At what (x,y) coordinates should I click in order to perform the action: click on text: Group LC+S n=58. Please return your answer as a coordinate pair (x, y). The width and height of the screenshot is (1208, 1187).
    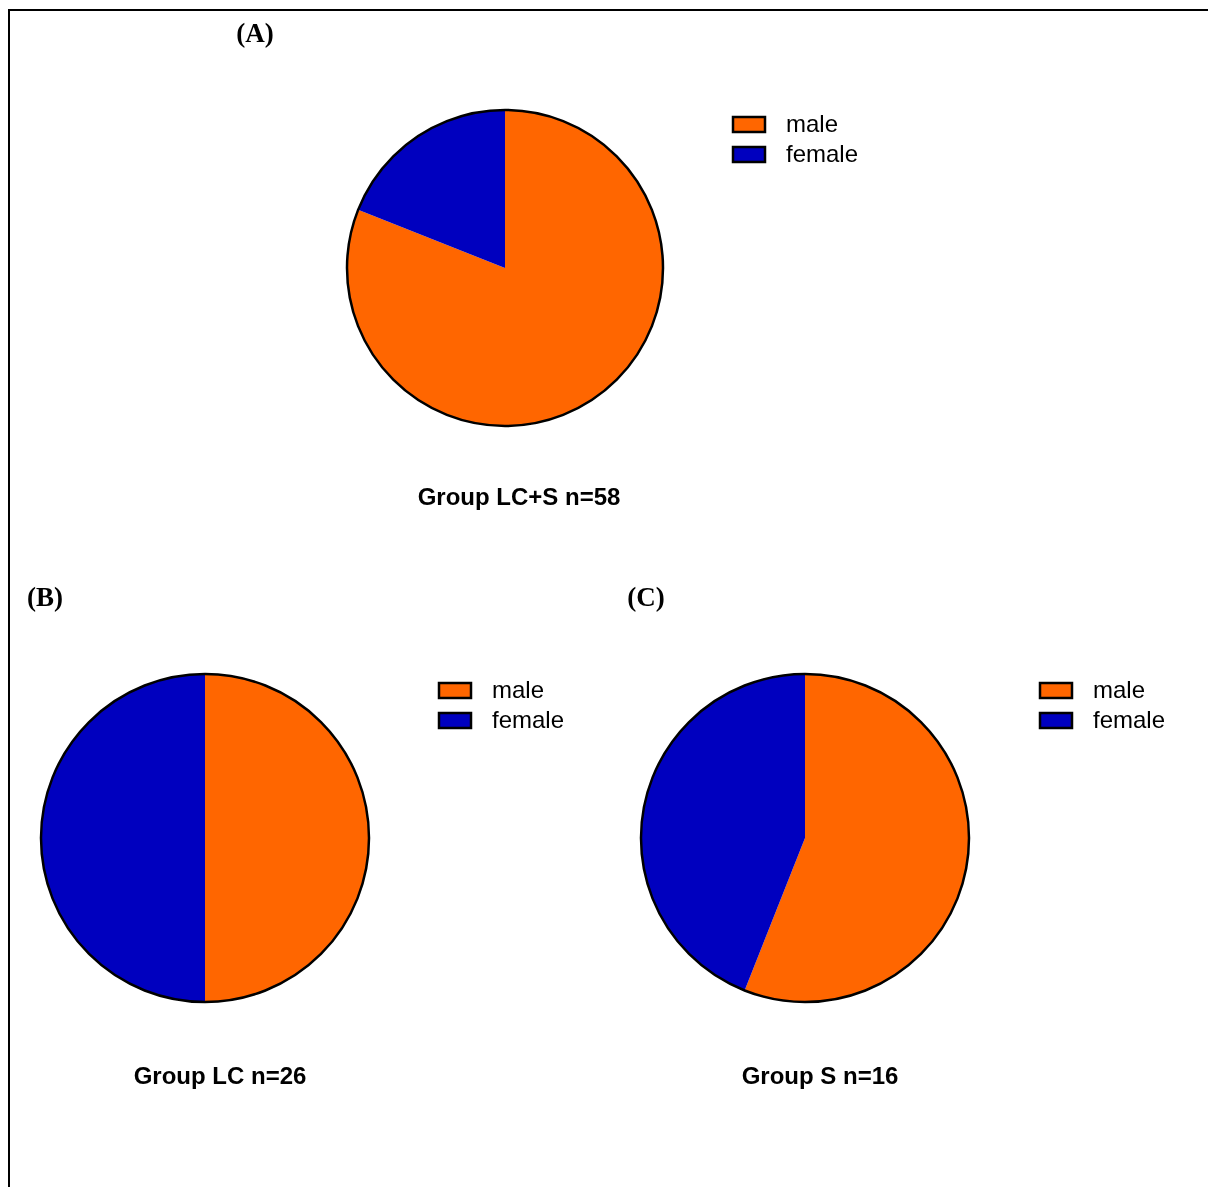
    Looking at the image, I should click on (519, 496).